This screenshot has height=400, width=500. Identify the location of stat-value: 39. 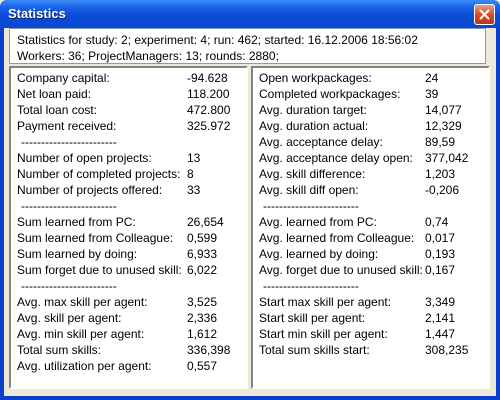
(432, 94).